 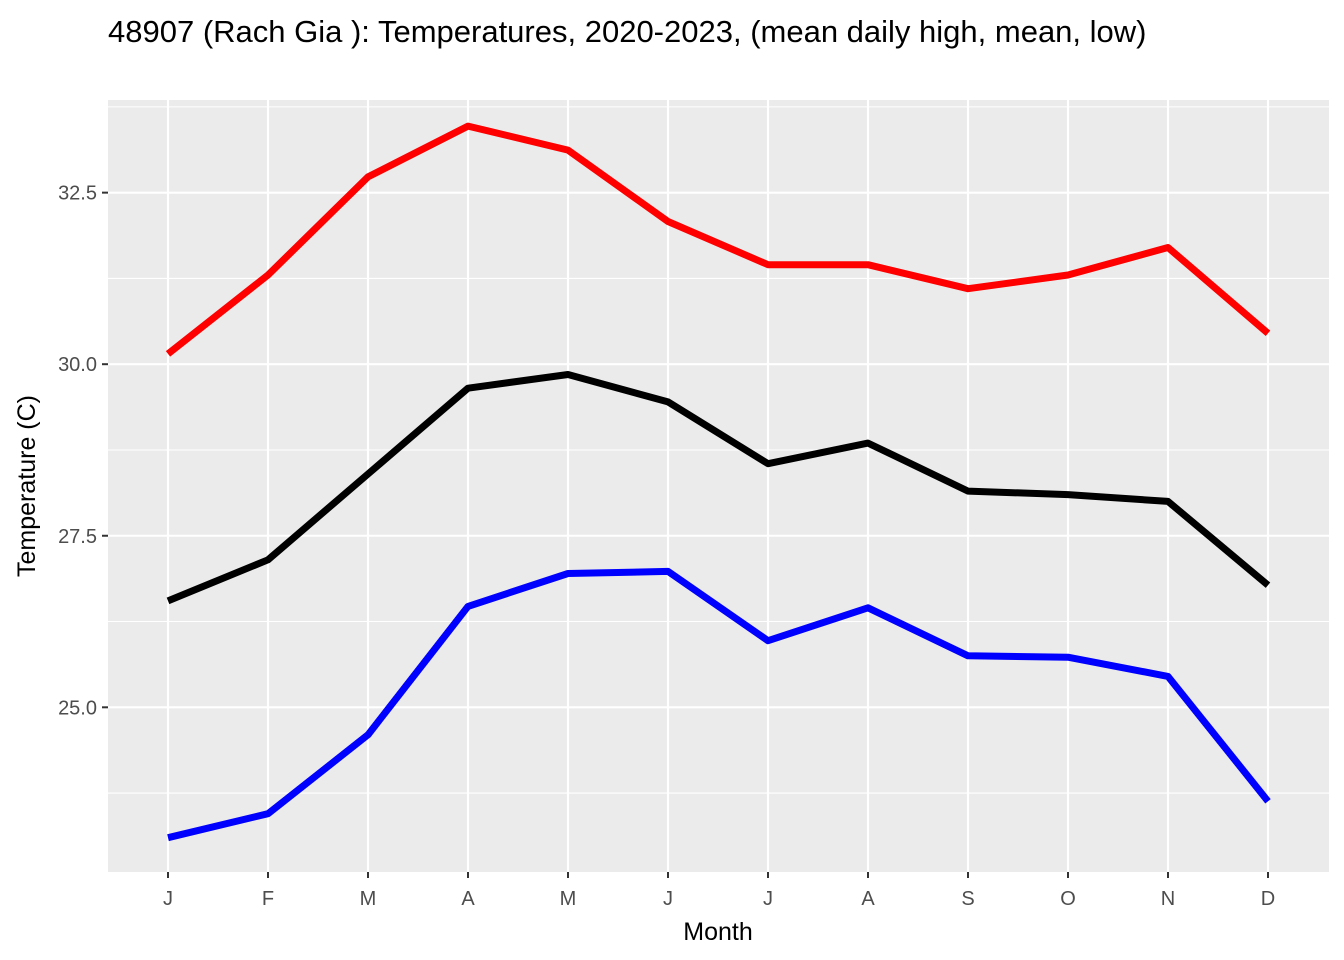 I want to click on x-tick-label: D, so click(x=1268, y=899).